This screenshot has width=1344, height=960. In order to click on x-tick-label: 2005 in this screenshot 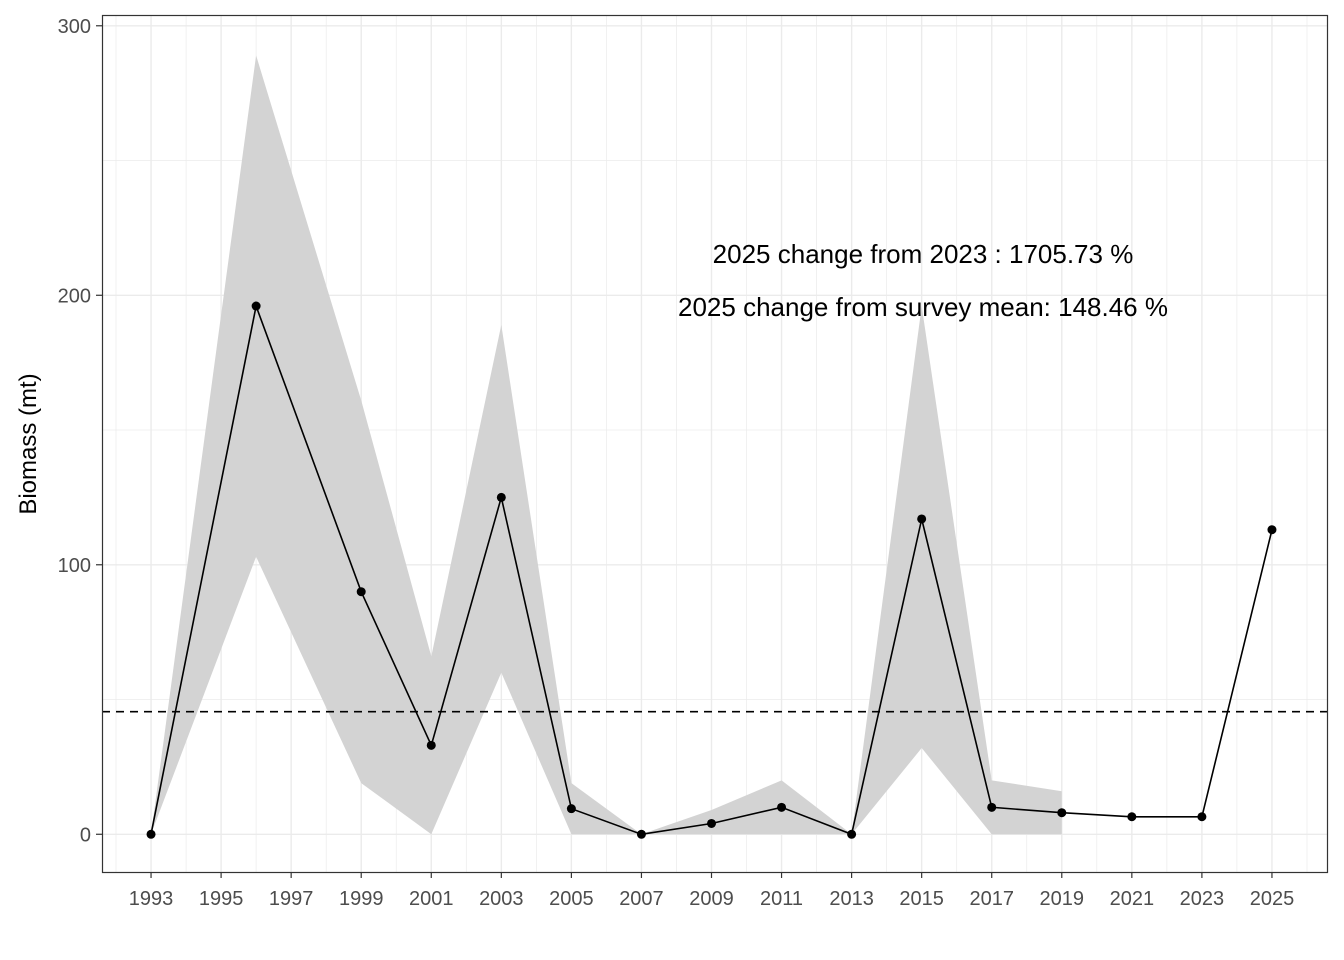, I will do `click(571, 899)`.